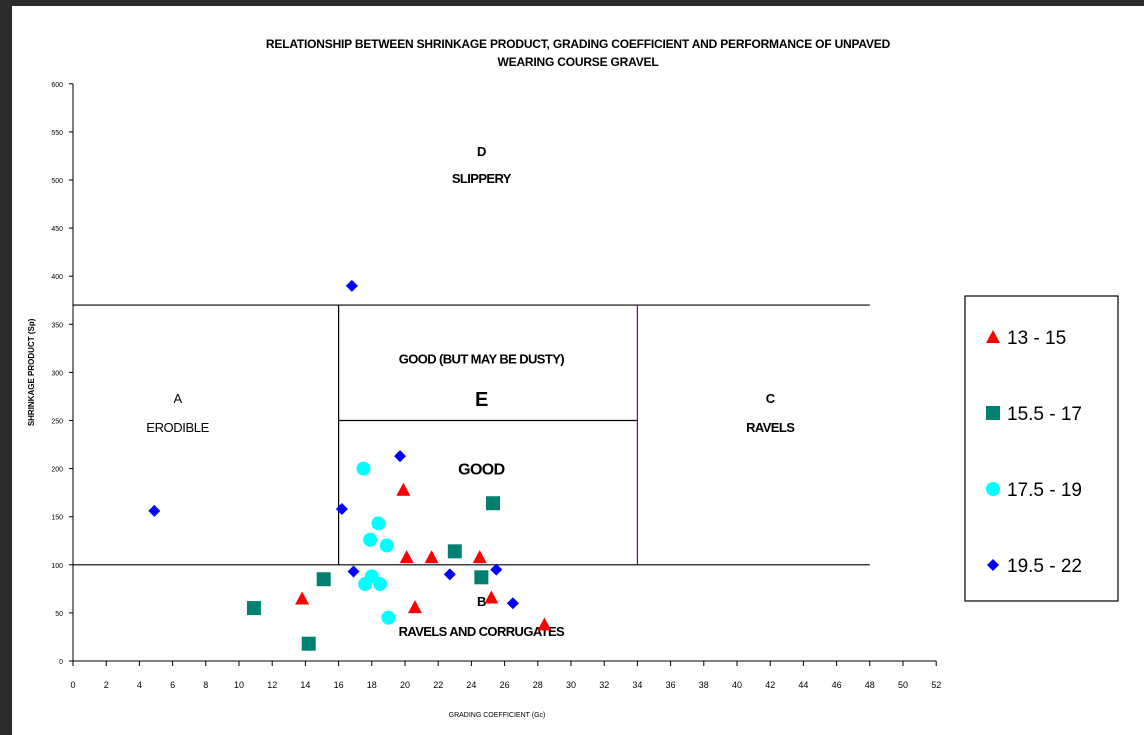  Describe the element at coordinates (481, 151) in the screenshot. I see `region-label-d: D` at that location.